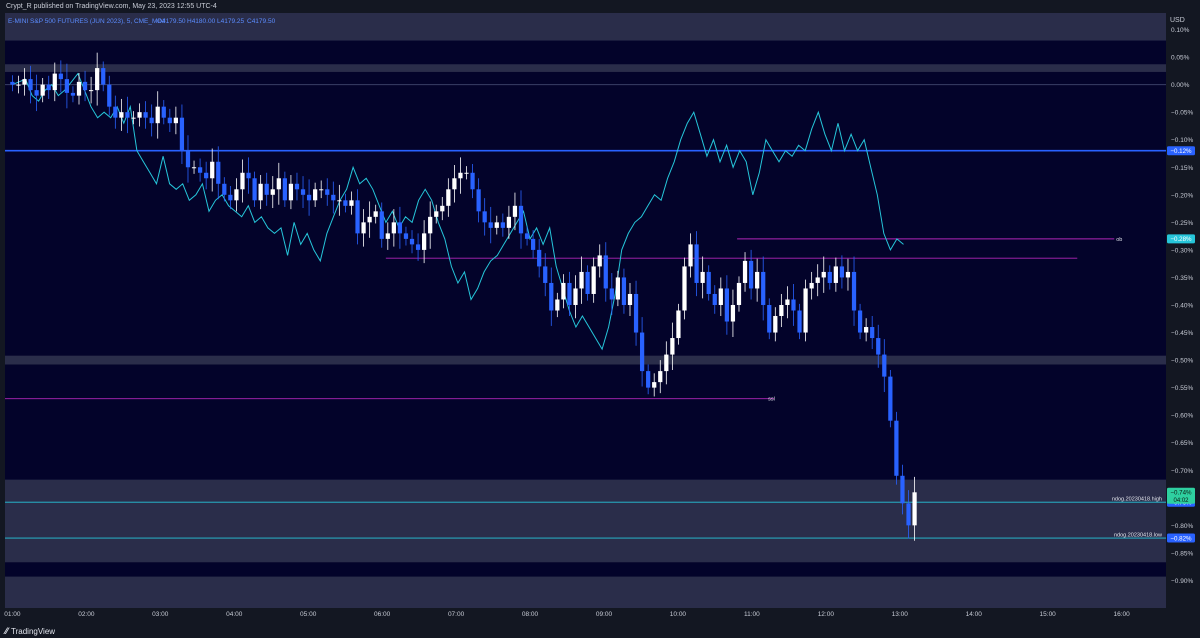 This screenshot has width=1200, height=638. Describe the element at coordinates (771, 400) in the screenshot. I see `level-label: ssl` at that location.